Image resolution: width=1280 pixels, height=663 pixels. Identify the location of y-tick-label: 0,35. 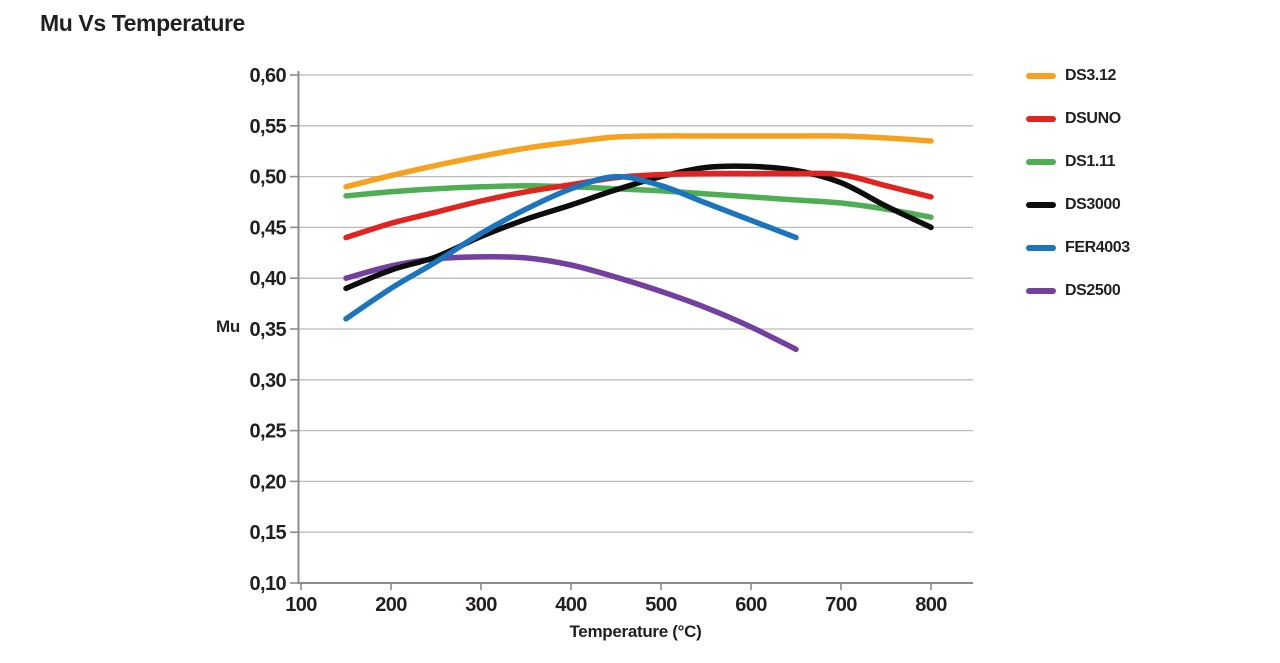
(267, 330).